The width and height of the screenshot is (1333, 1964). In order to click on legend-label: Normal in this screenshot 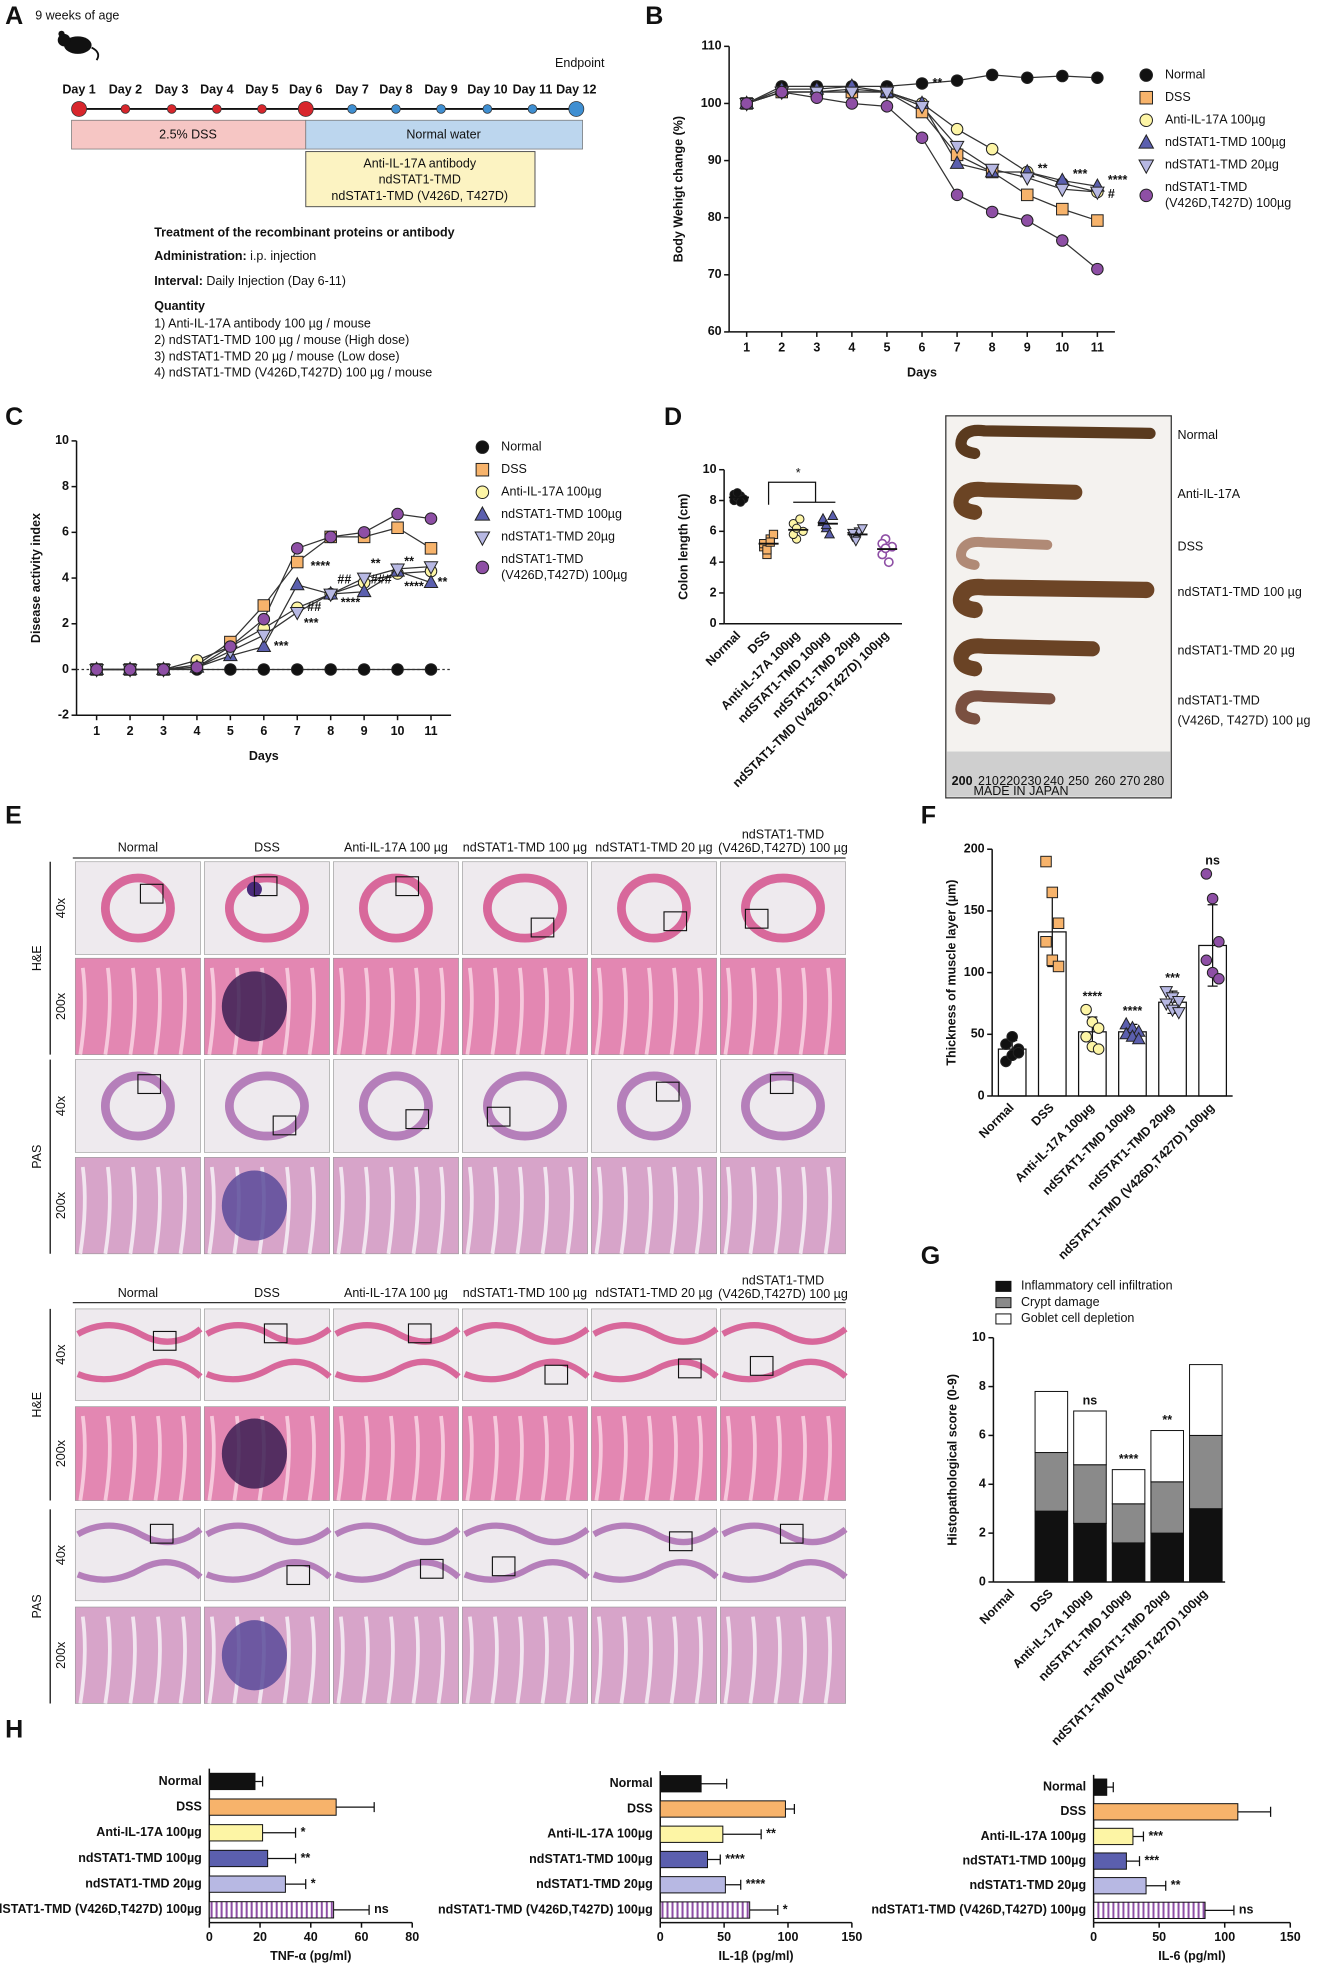, I will do `click(1185, 74)`.